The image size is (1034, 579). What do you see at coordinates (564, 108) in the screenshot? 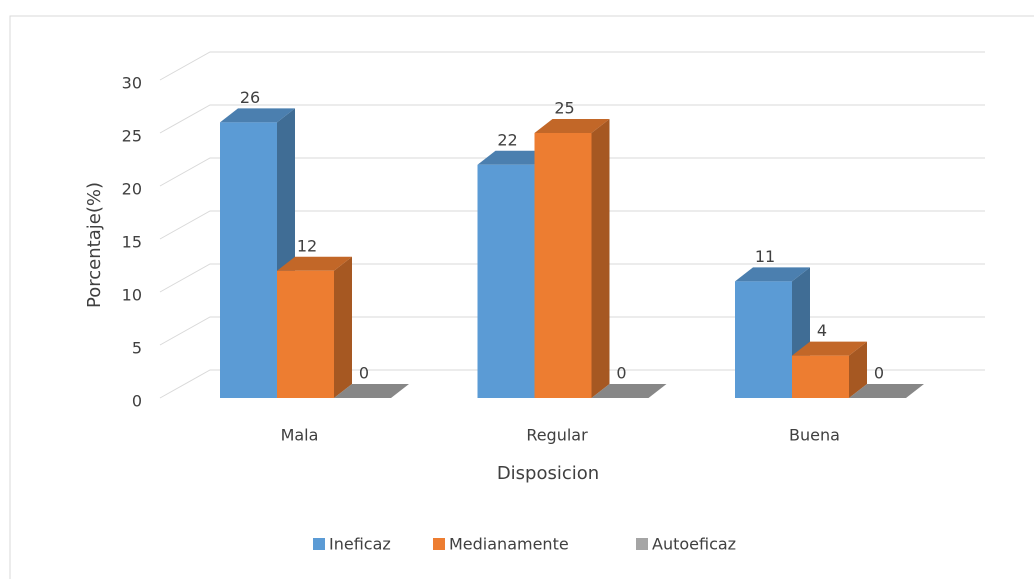
I see `data-label: 25` at bounding box center [564, 108].